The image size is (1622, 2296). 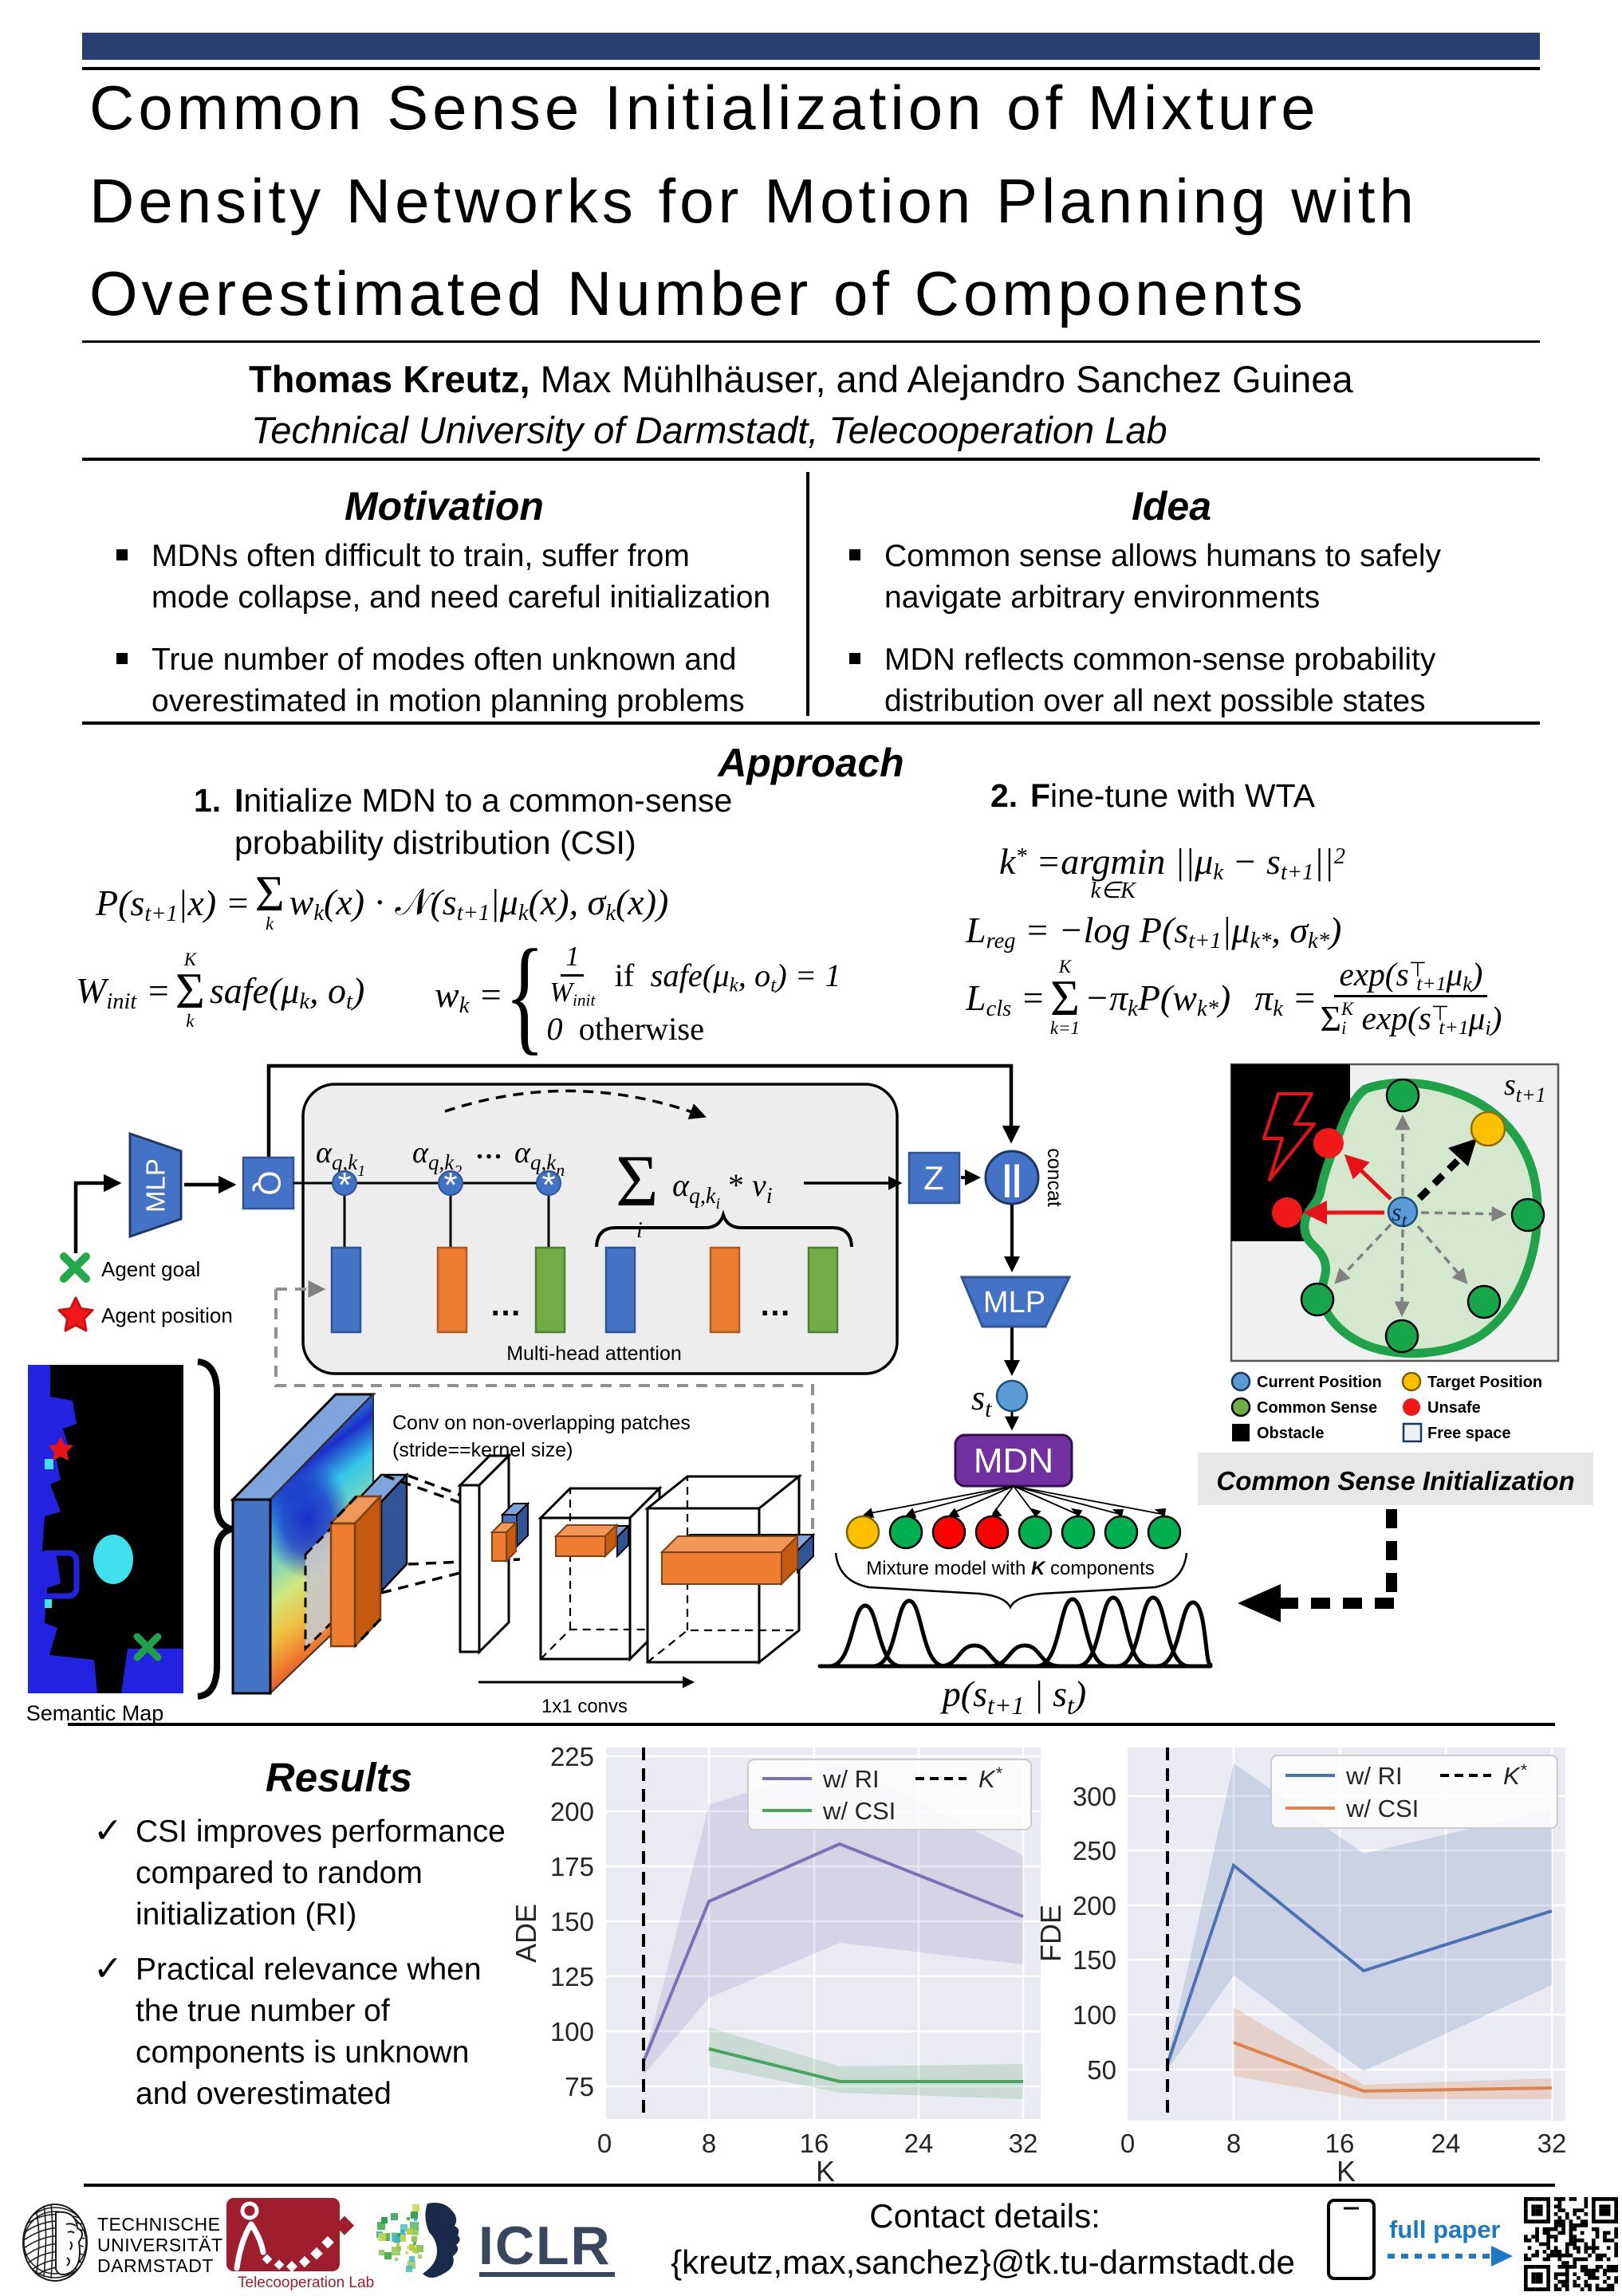 I want to click on svg-text: ADE, so click(x=526, y=1933).